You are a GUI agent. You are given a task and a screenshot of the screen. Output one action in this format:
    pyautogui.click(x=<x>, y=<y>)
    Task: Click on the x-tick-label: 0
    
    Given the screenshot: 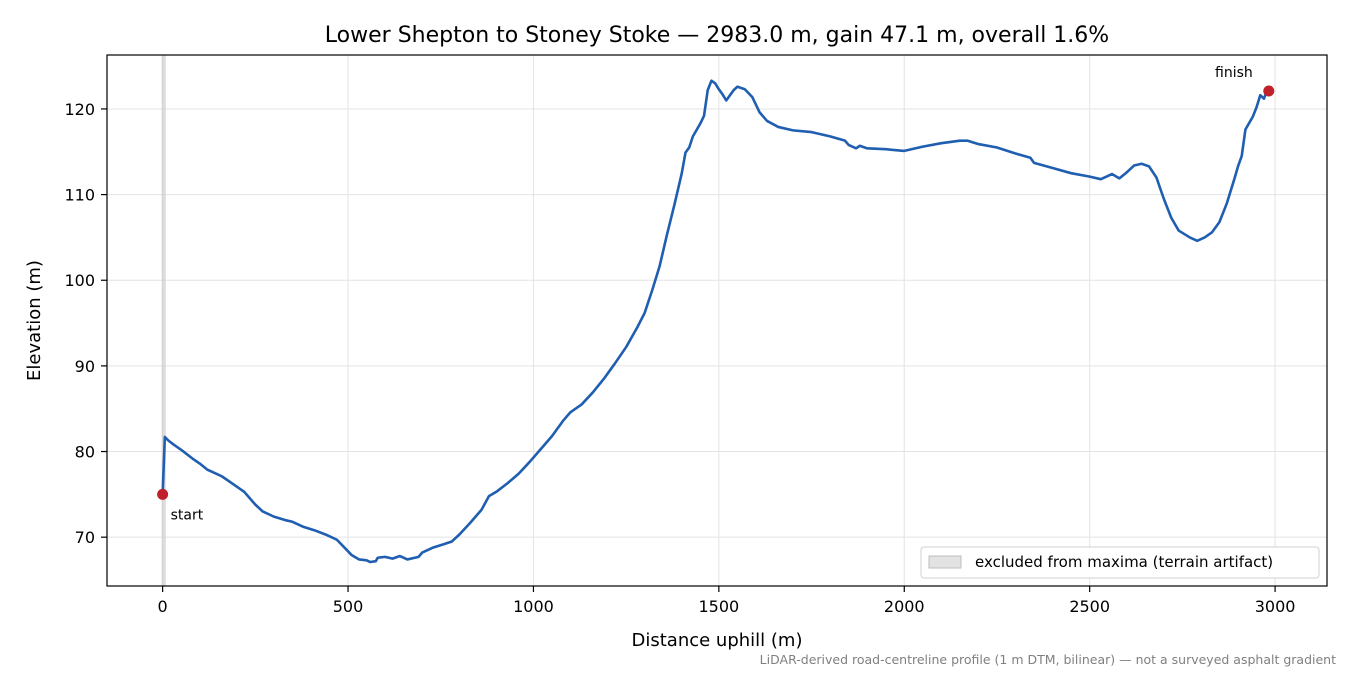 What is the action you would take?
    pyautogui.click(x=163, y=606)
    